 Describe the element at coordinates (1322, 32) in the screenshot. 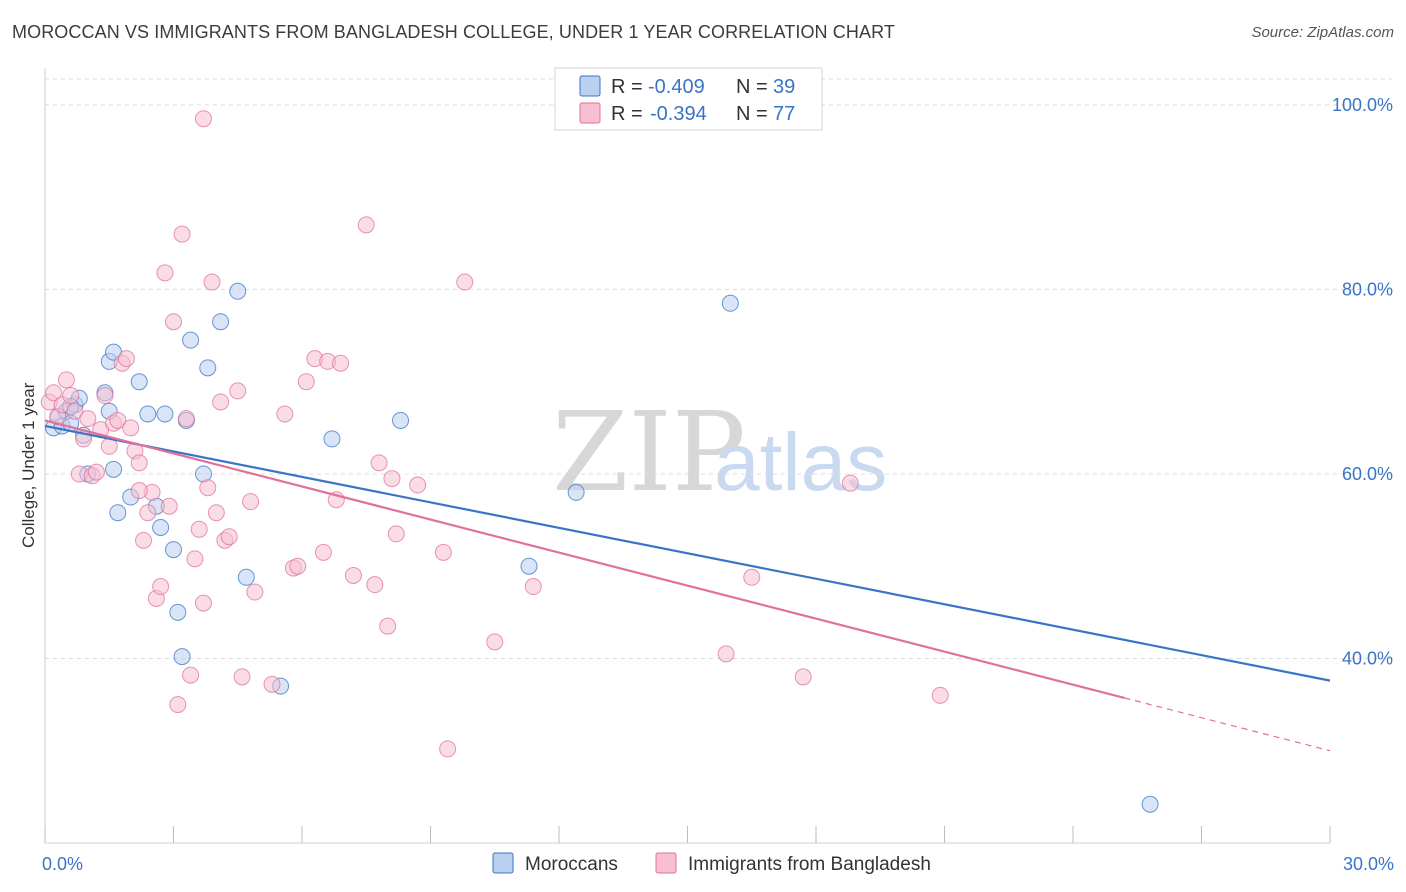

I see `source-label: Source: ZipAtlas.com` at that location.